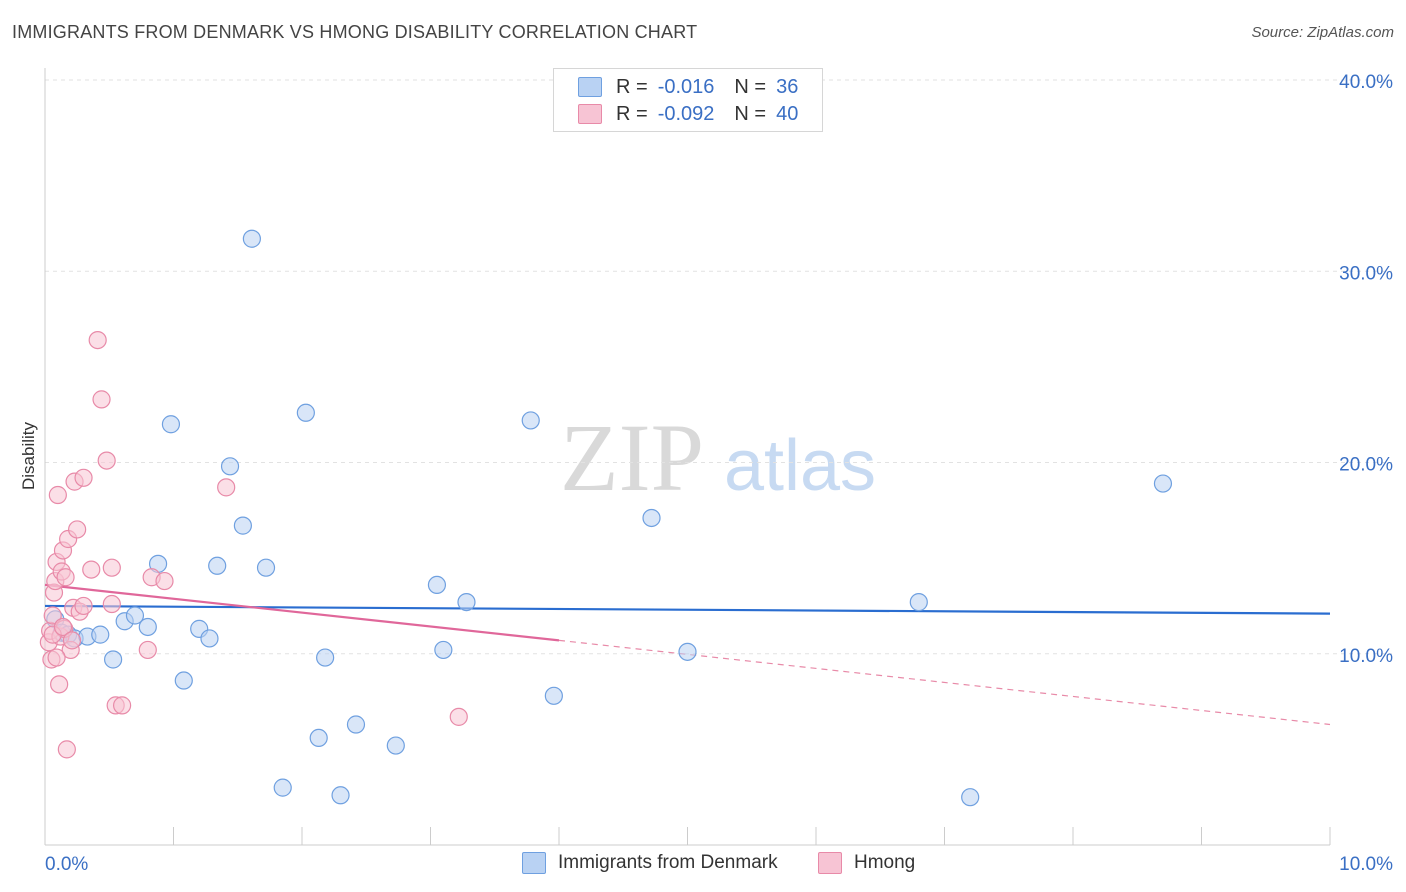  Describe the element at coordinates (1366, 82) in the screenshot. I see `y-tick-label: 40.0%` at that location.